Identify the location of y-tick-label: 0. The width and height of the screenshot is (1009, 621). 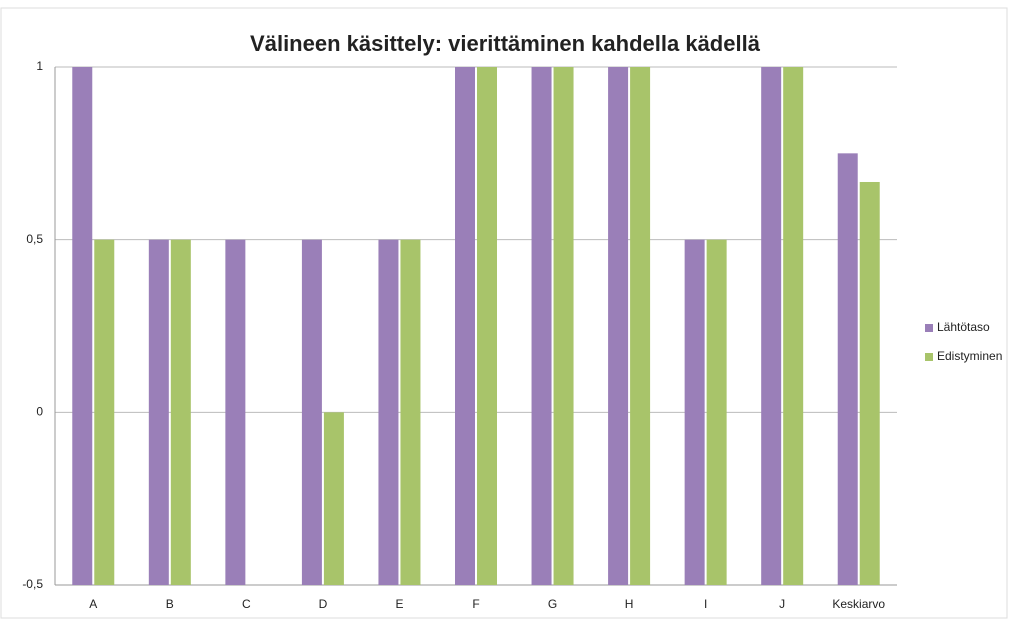
(39, 412).